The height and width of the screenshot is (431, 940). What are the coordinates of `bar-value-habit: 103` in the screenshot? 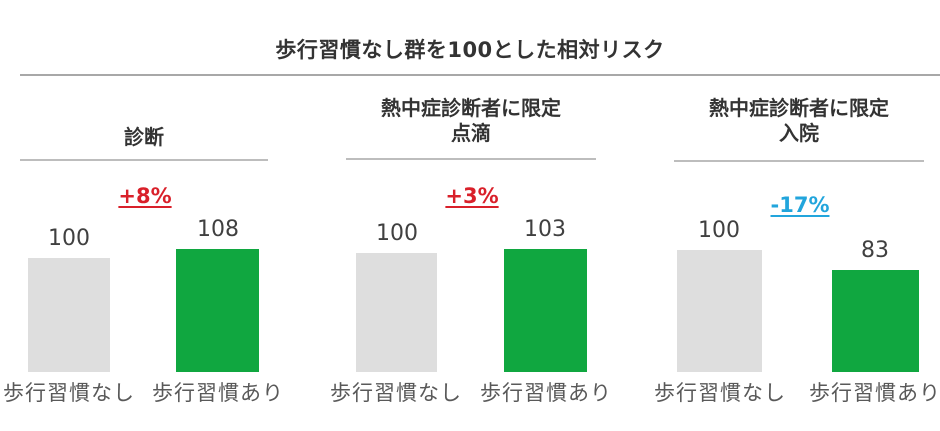 It's located at (545, 229).